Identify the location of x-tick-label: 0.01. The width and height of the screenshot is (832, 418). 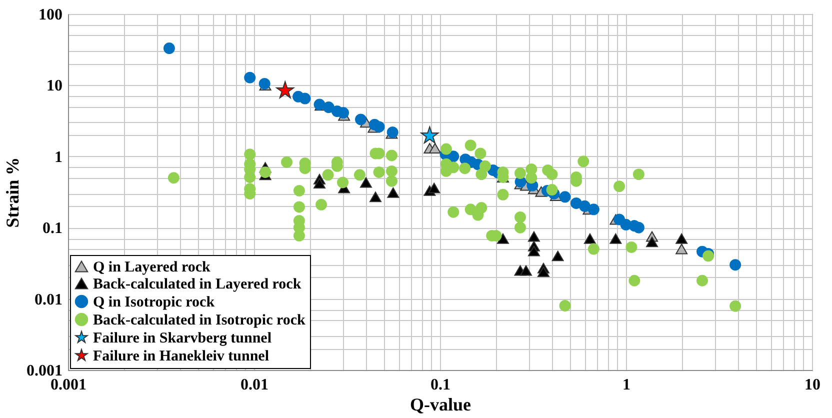
(254, 385).